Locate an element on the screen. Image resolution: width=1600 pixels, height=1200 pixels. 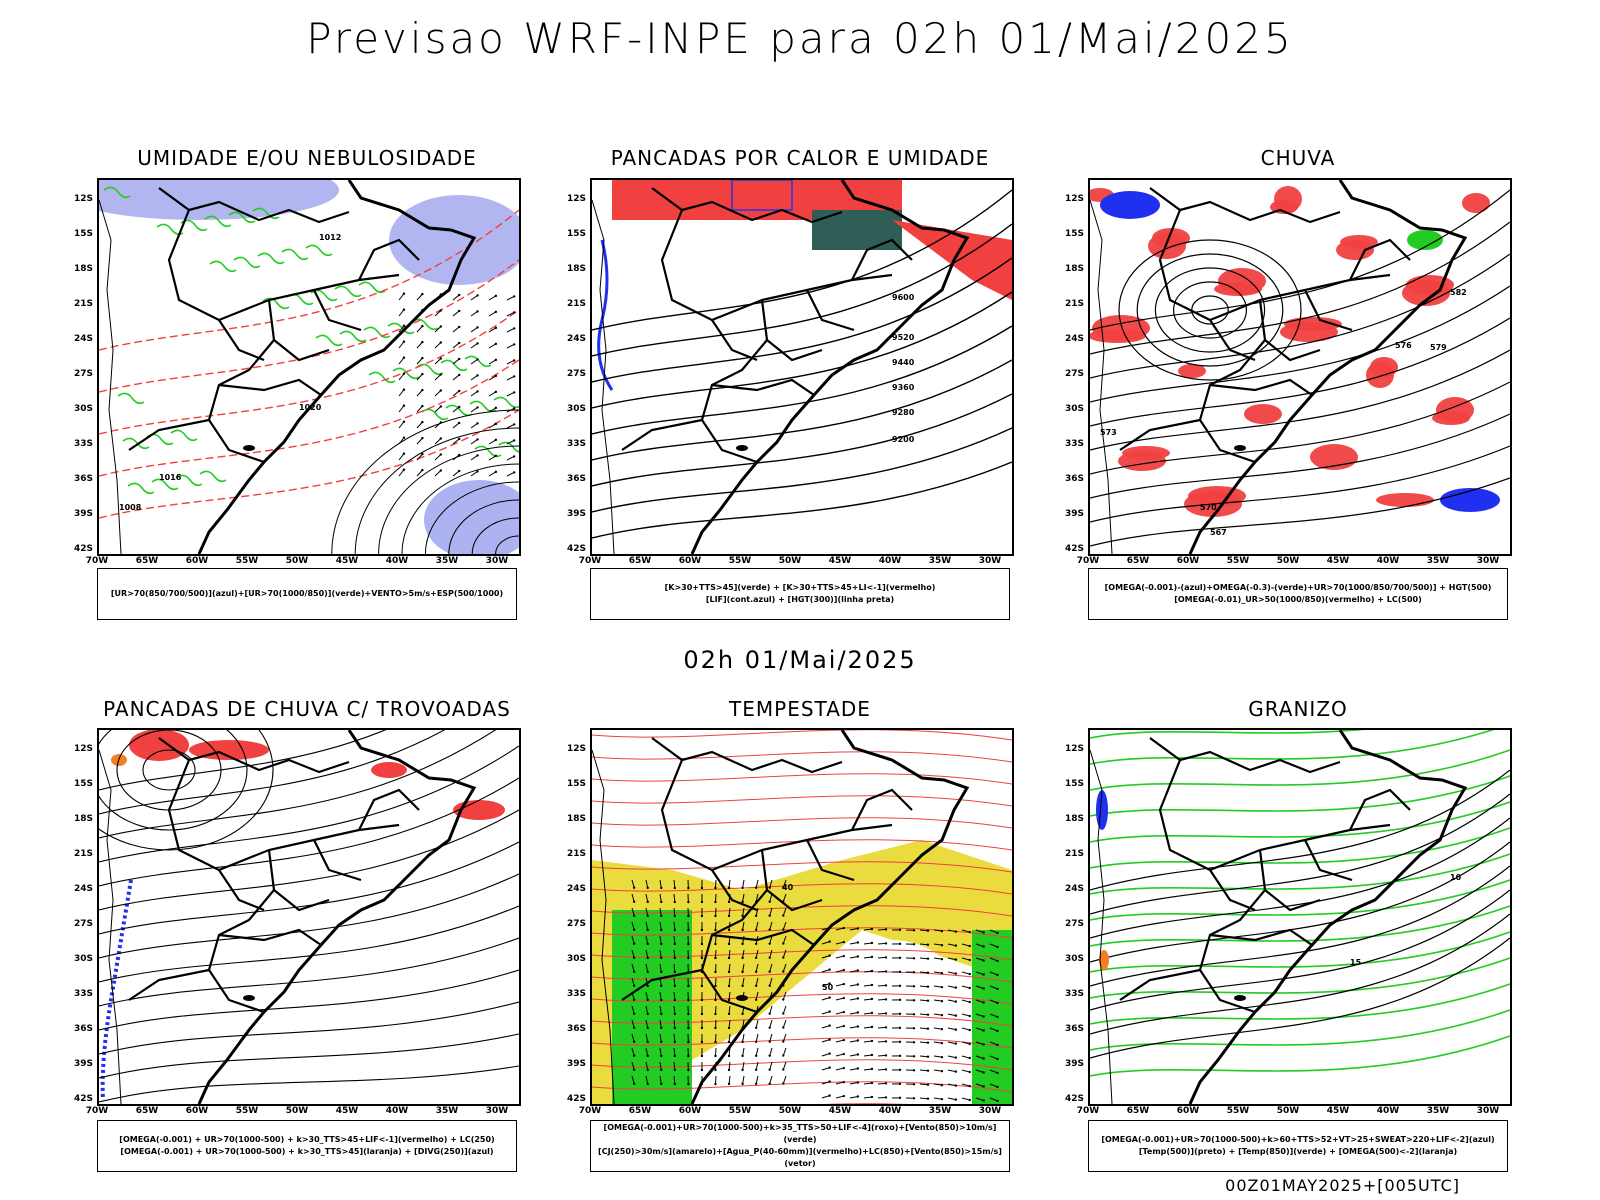
weather-map: 9600 9520 9440 9360 9280 9200 is located at coordinates (802, 367).